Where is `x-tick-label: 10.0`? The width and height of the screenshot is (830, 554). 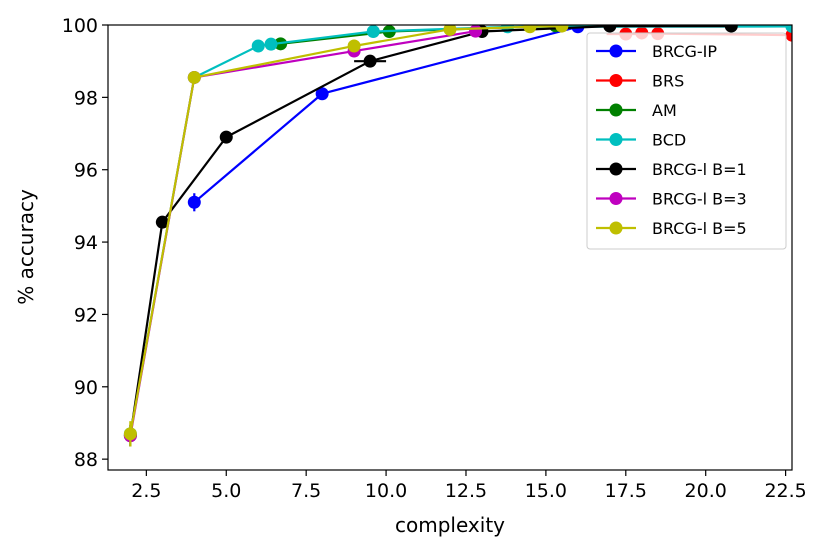 x-tick-label: 10.0 is located at coordinates (386, 491).